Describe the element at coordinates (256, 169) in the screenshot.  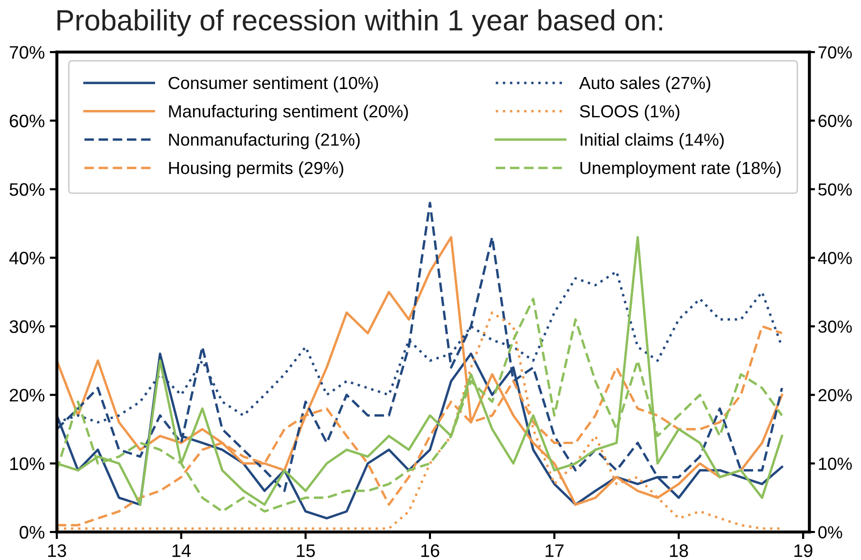
I see `legend-label: Housing permits (29%)` at that location.